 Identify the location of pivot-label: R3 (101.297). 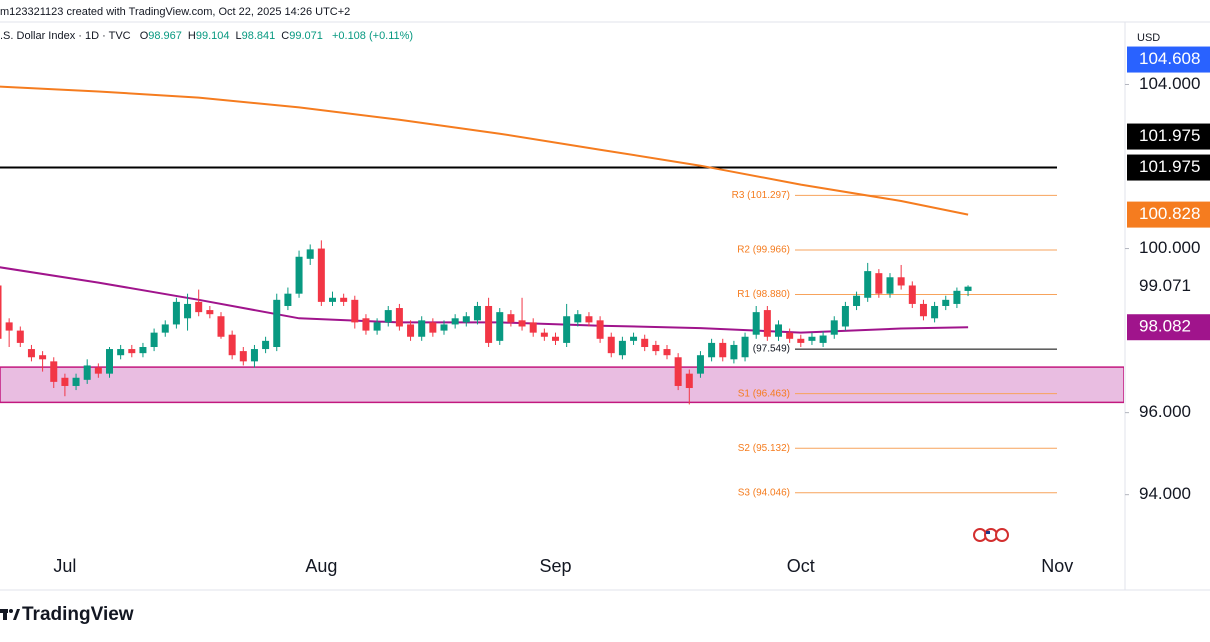
(761, 195).